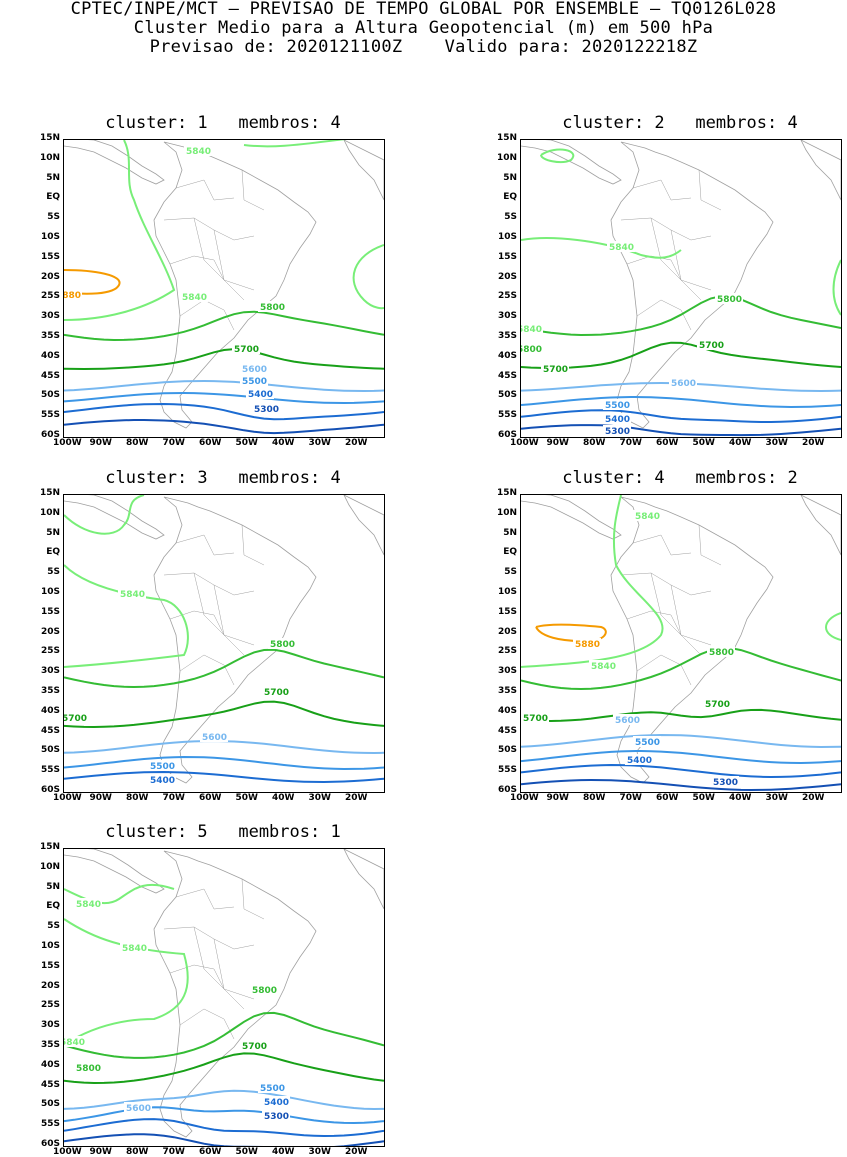 The height and width of the screenshot is (1157, 847). I want to click on central-america-coastline, so click(114, 871).